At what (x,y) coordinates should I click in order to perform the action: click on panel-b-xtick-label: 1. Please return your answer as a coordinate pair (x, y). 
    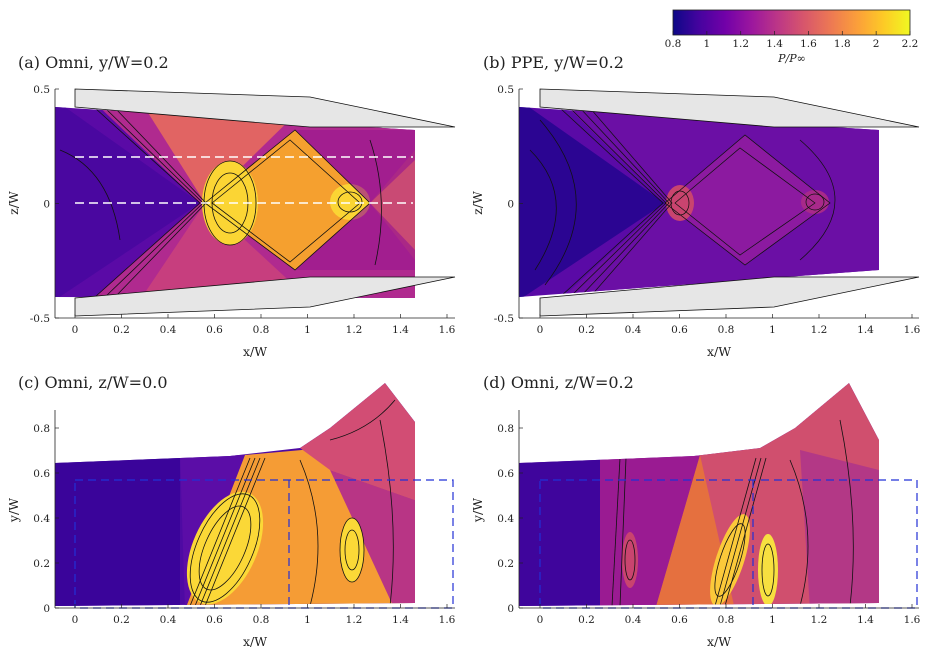
    Looking at the image, I should click on (772, 330).